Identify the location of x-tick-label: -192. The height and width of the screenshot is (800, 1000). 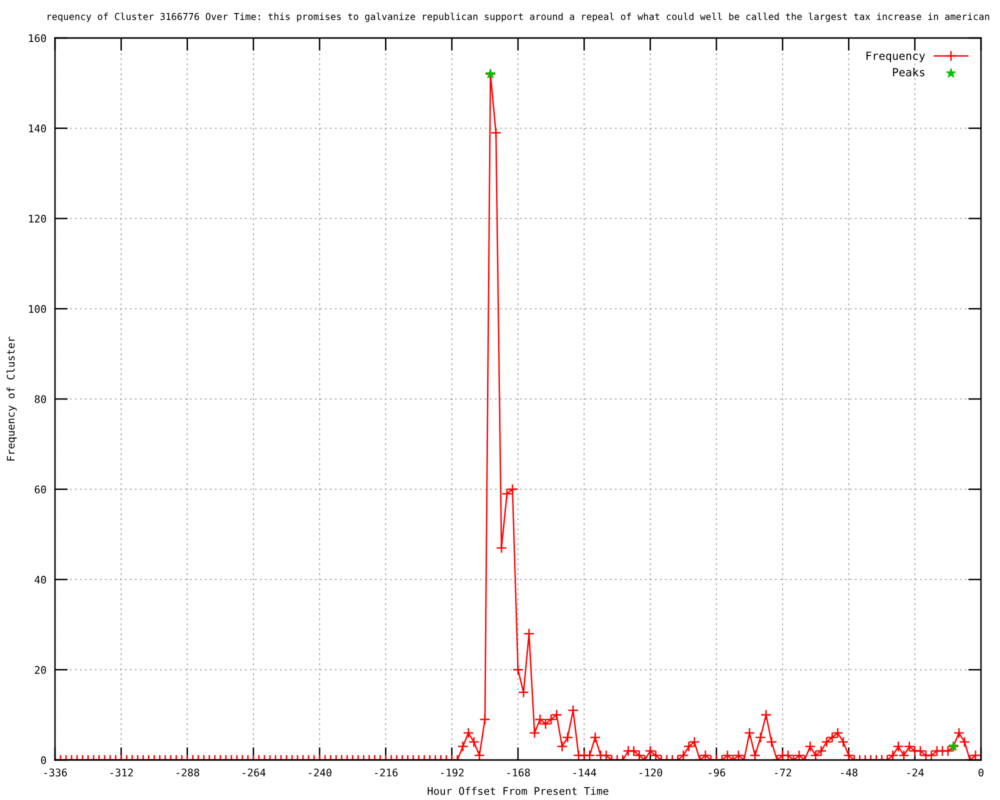
(452, 772).